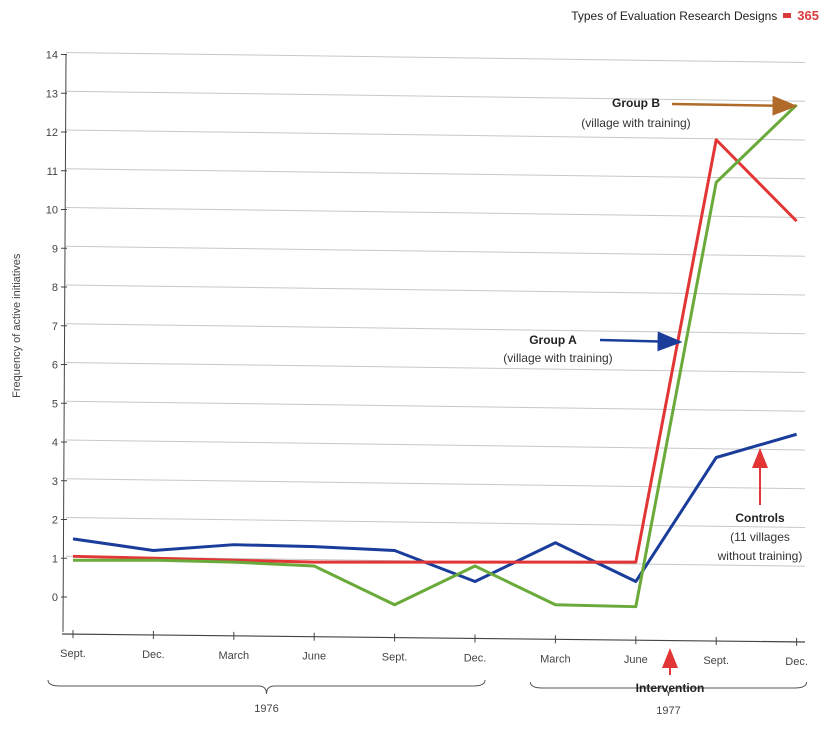 The height and width of the screenshot is (734, 829). What do you see at coordinates (553, 340) in the screenshot?
I see `group-a-label: Group A` at bounding box center [553, 340].